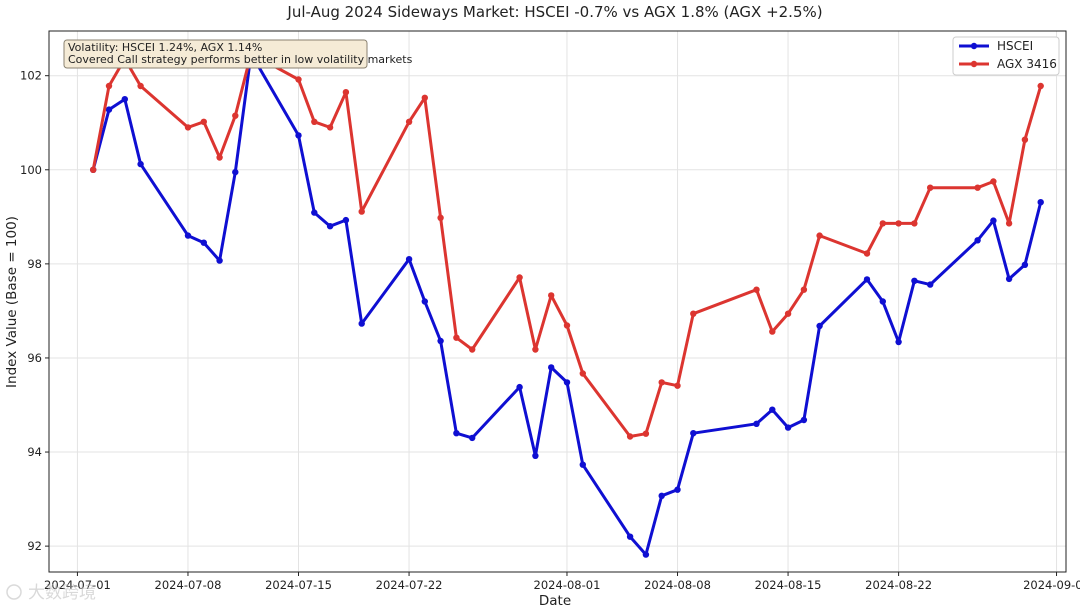  I want to click on y-tick-label: 100, so click(31, 170).